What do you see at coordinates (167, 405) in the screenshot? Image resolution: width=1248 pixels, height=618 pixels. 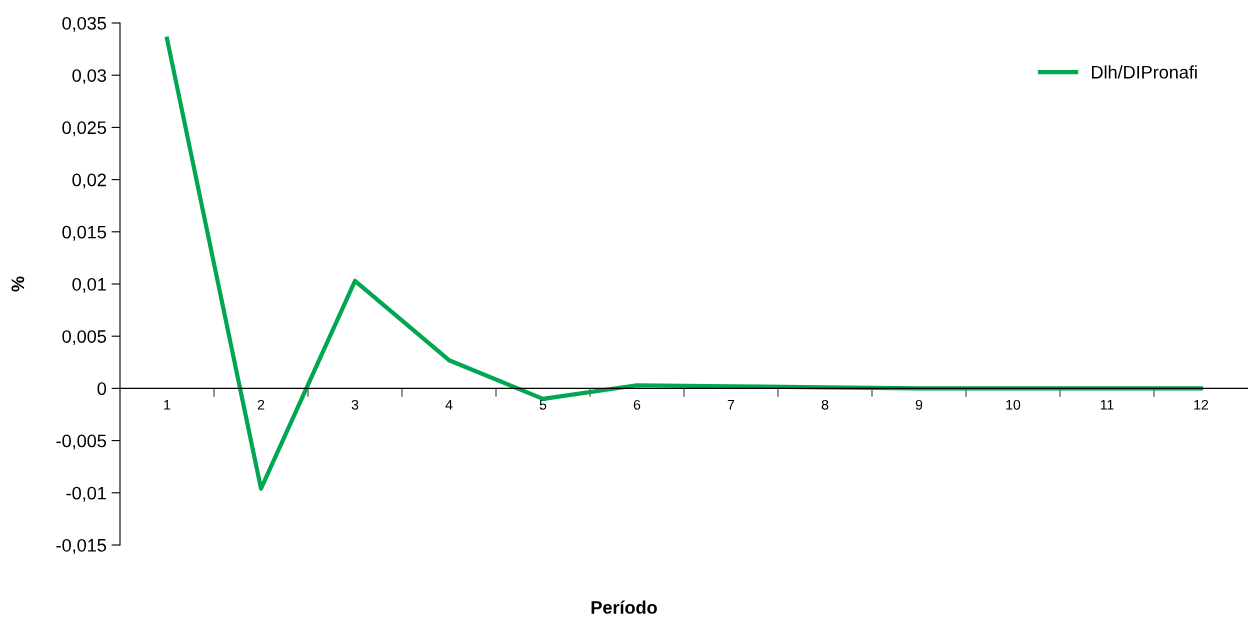 I see `x-tick-label: 1` at bounding box center [167, 405].